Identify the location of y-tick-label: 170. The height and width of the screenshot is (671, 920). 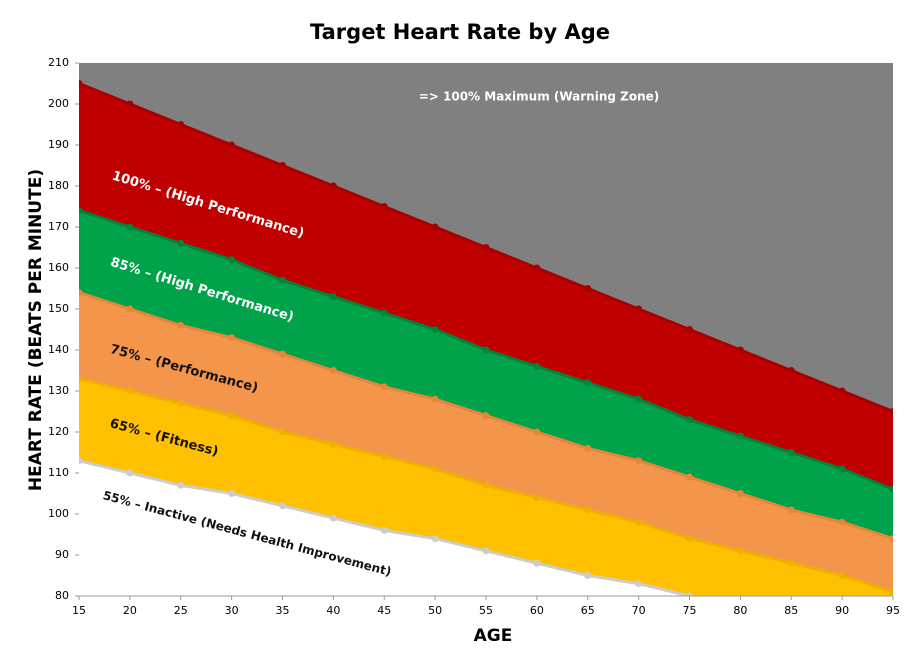
(58, 226).